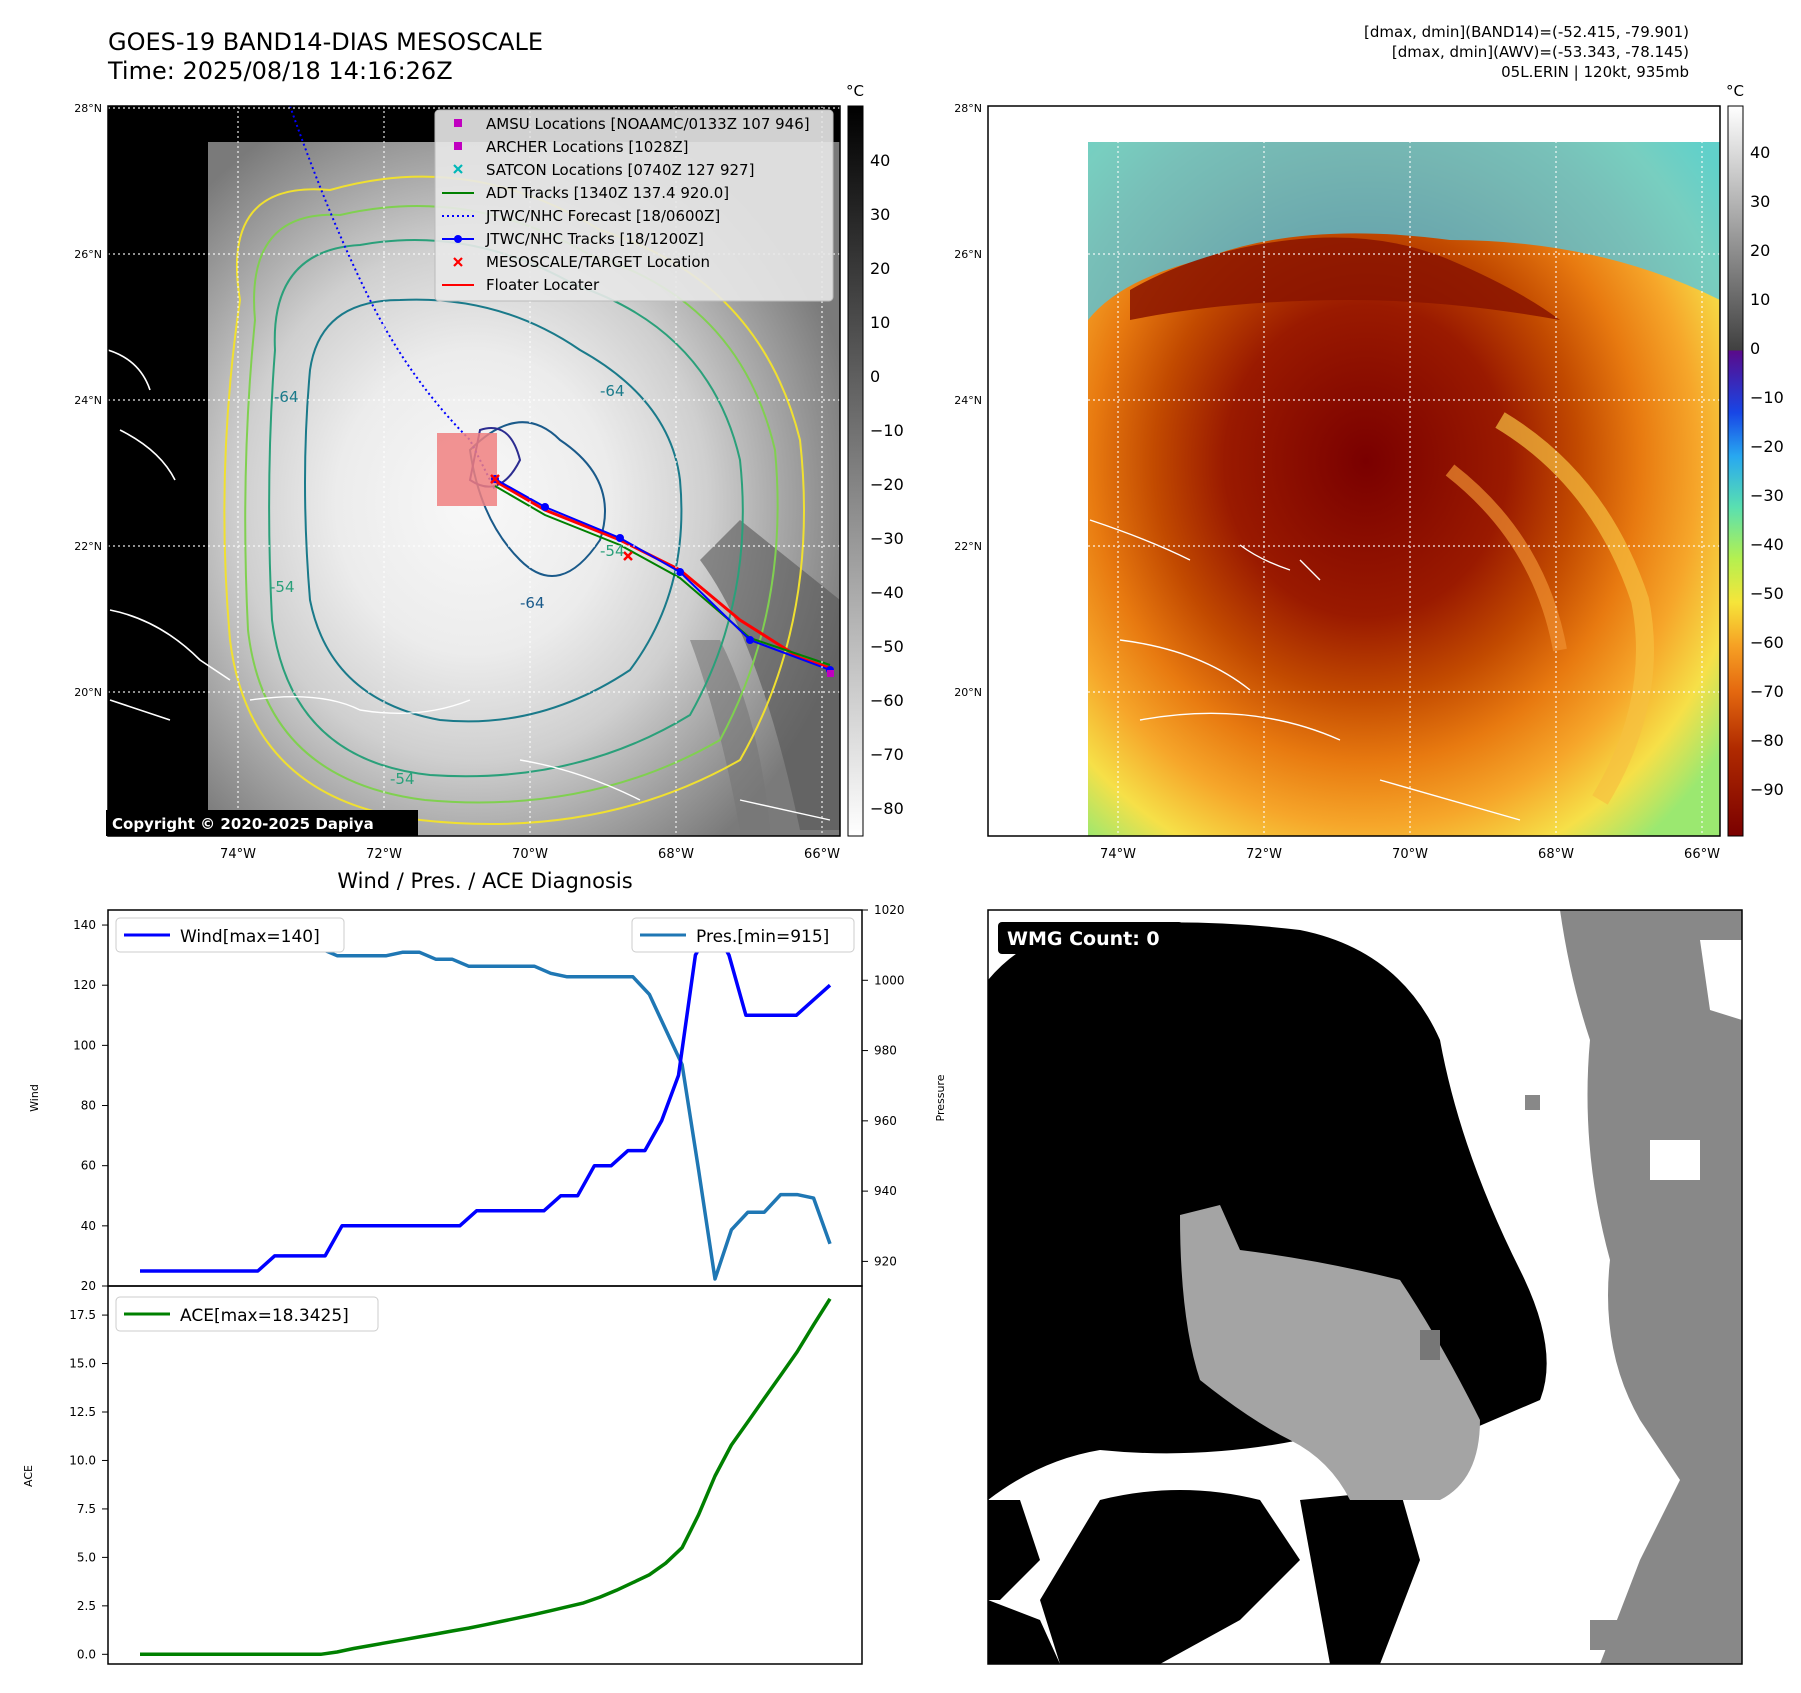  Describe the element at coordinates (88, 1484) in the screenshot. I see `ace-y-ticks: 17.5 15.0 12.5 10.0 7.5 5.0 2.5 0.0` at that location.